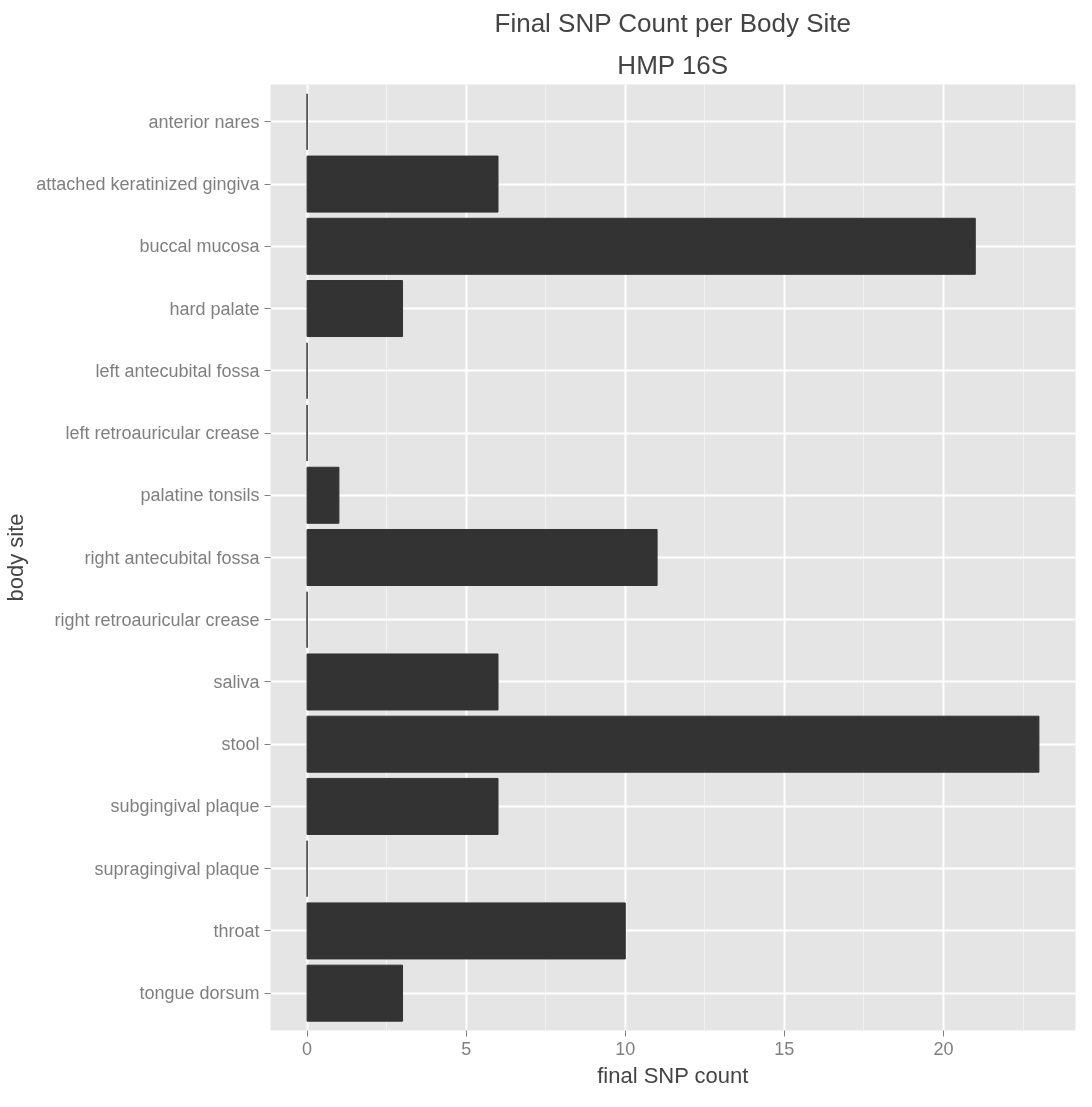  Describe the element at coordinates (204, 121) in the screenshot. I see `y-tick-label: anterior nares` at that location.